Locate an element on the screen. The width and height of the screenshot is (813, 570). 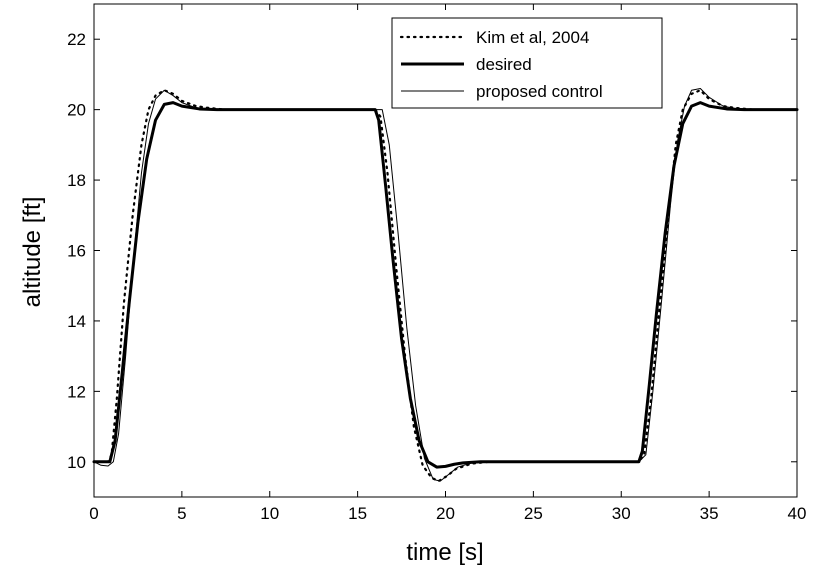
y-tick-label: 22 is located at coordinates (76, 39).